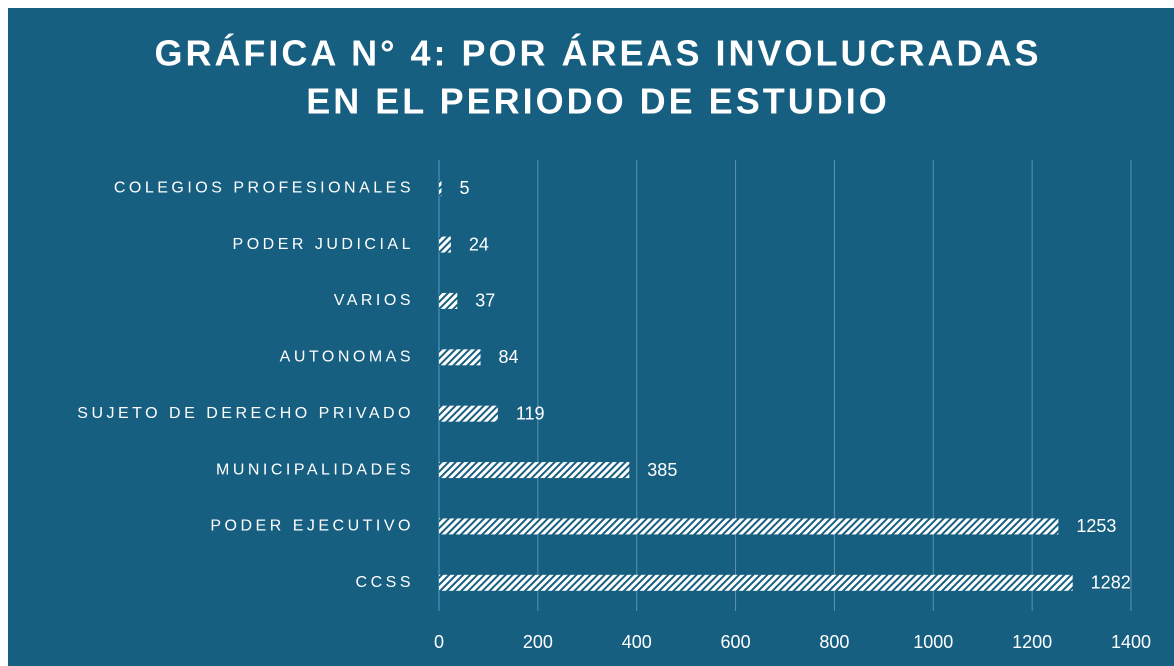 The height and width of the screenshot is (666, 1174). Describe the element at coordinates (597, 101) in the screenshot. I see `chart-title: EN EL PERIODO DE ESTUDIO` at that location.